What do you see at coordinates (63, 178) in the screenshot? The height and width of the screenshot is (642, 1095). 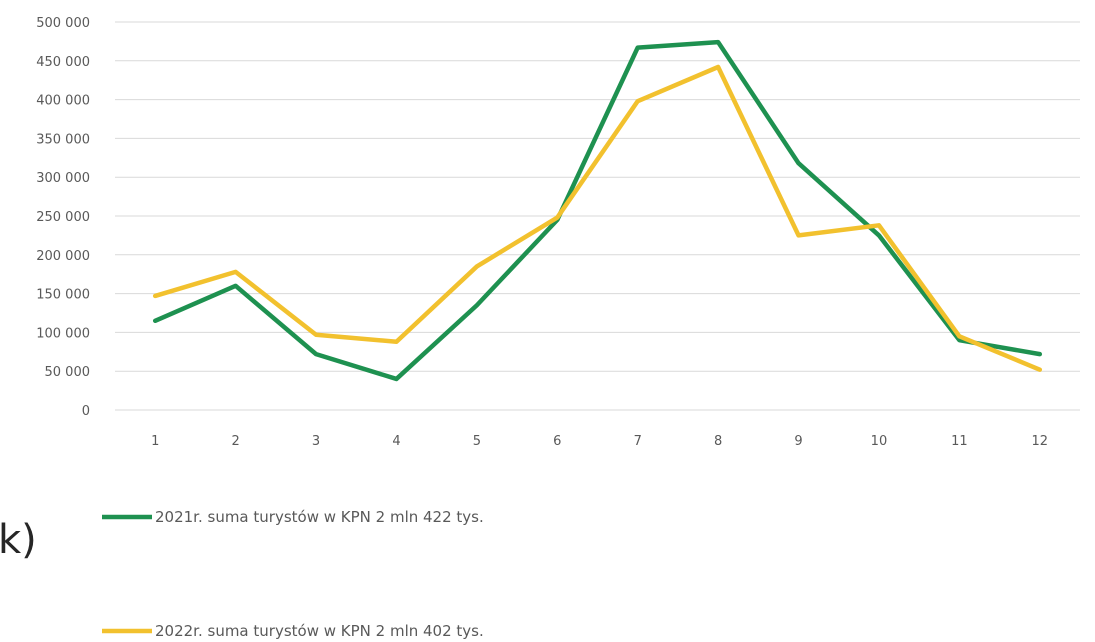 I see `y-tick-label: 300 000` at bounding box center [63, 178].